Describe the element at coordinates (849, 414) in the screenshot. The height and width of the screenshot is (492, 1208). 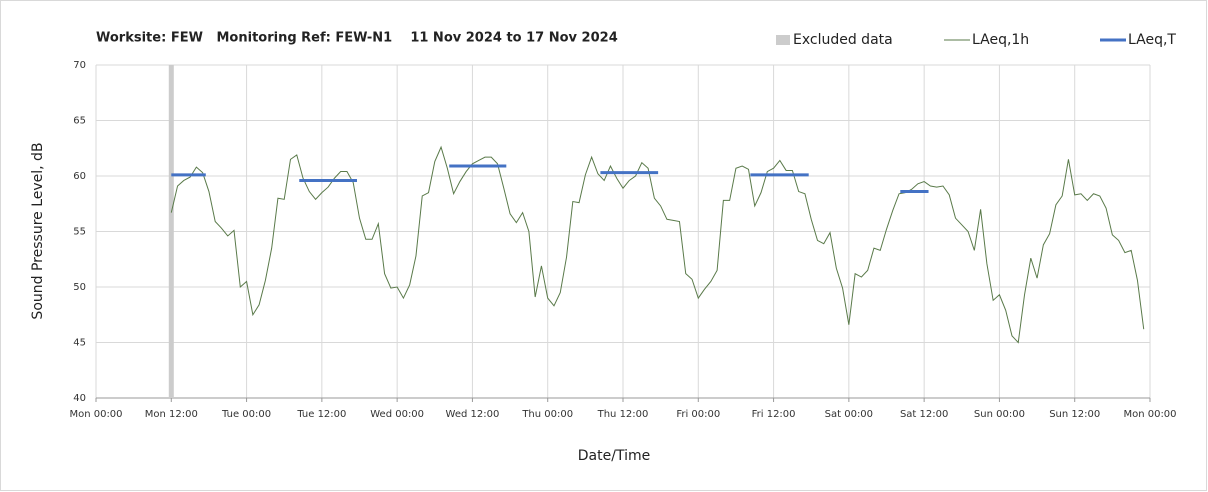
I see `x-tick-label: Sat 00:00` at that location.